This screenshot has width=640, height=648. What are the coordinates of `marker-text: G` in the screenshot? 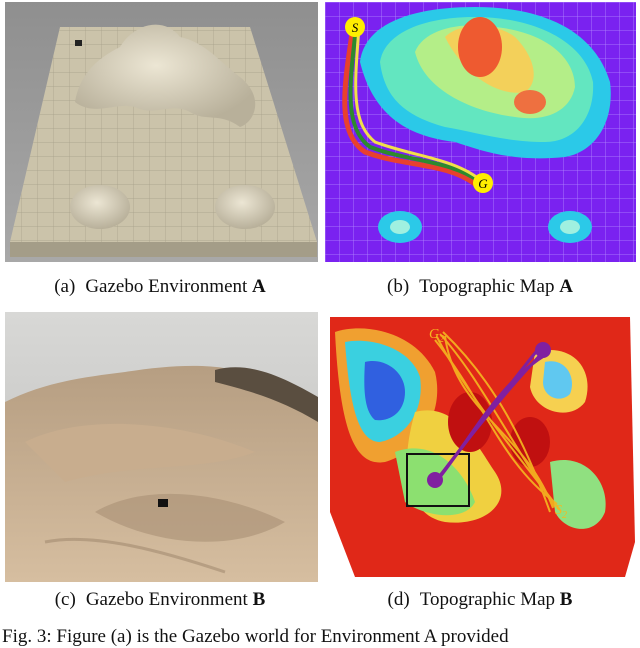 It's located at (434, 334).